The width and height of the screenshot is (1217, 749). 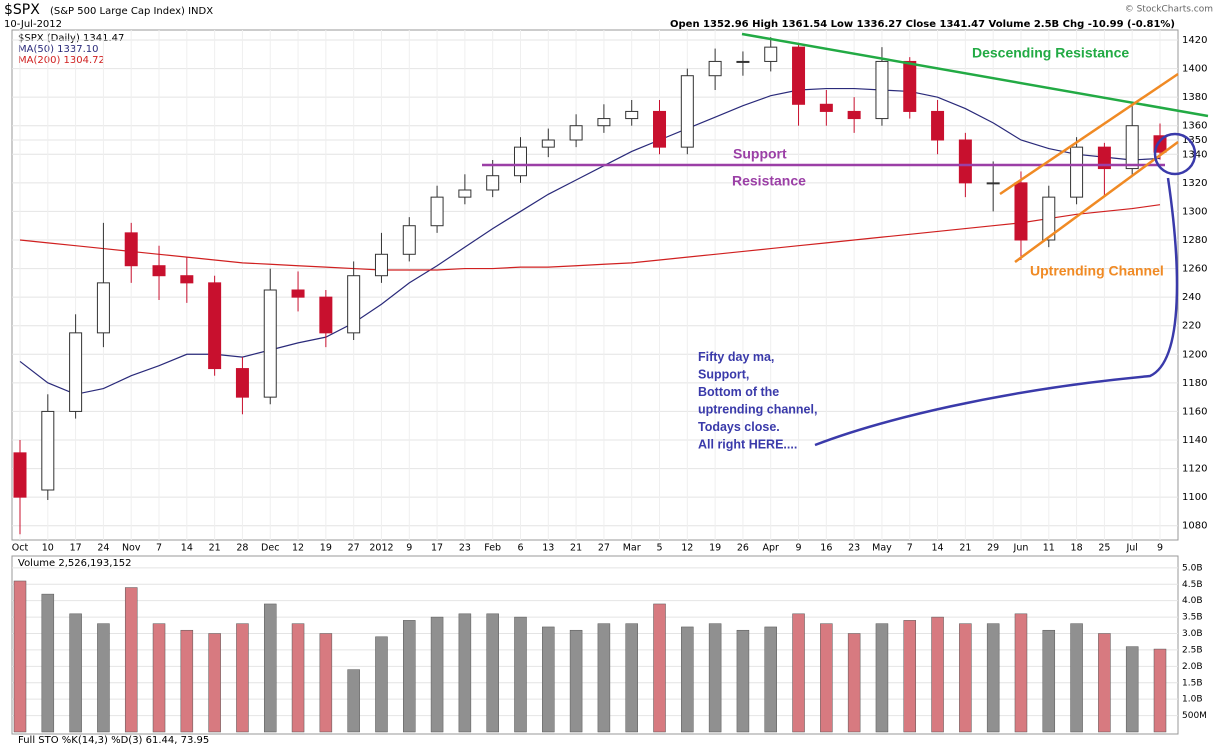 I want to click on x-tick-label: Mar, so click(x=632, y=548).